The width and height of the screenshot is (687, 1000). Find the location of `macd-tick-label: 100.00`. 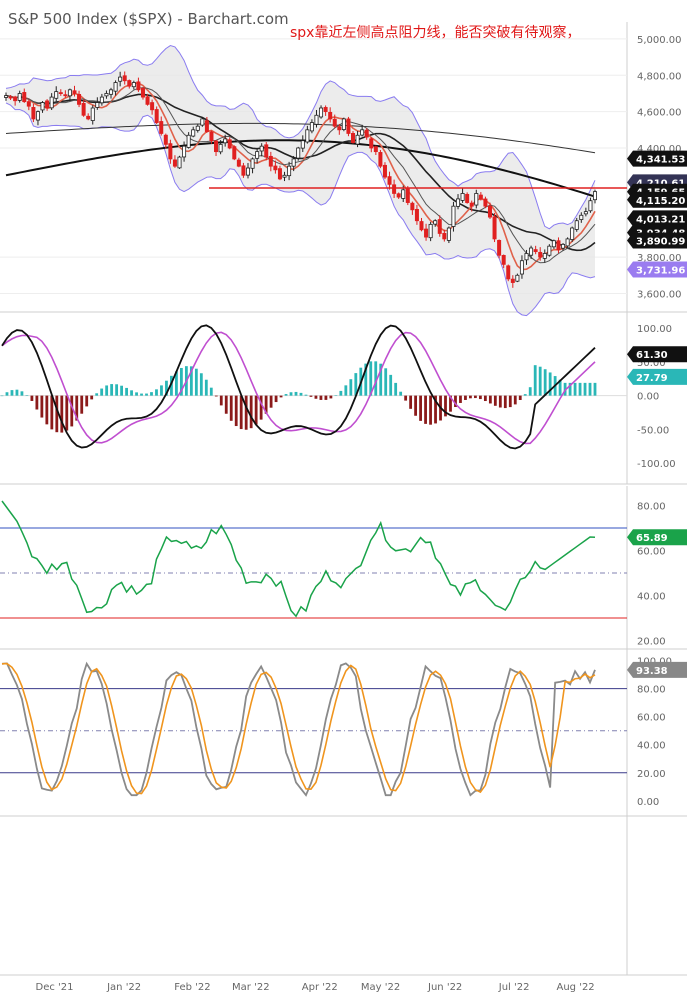

macd-tick-label: 100.00 is located at coordinates (654, 329).